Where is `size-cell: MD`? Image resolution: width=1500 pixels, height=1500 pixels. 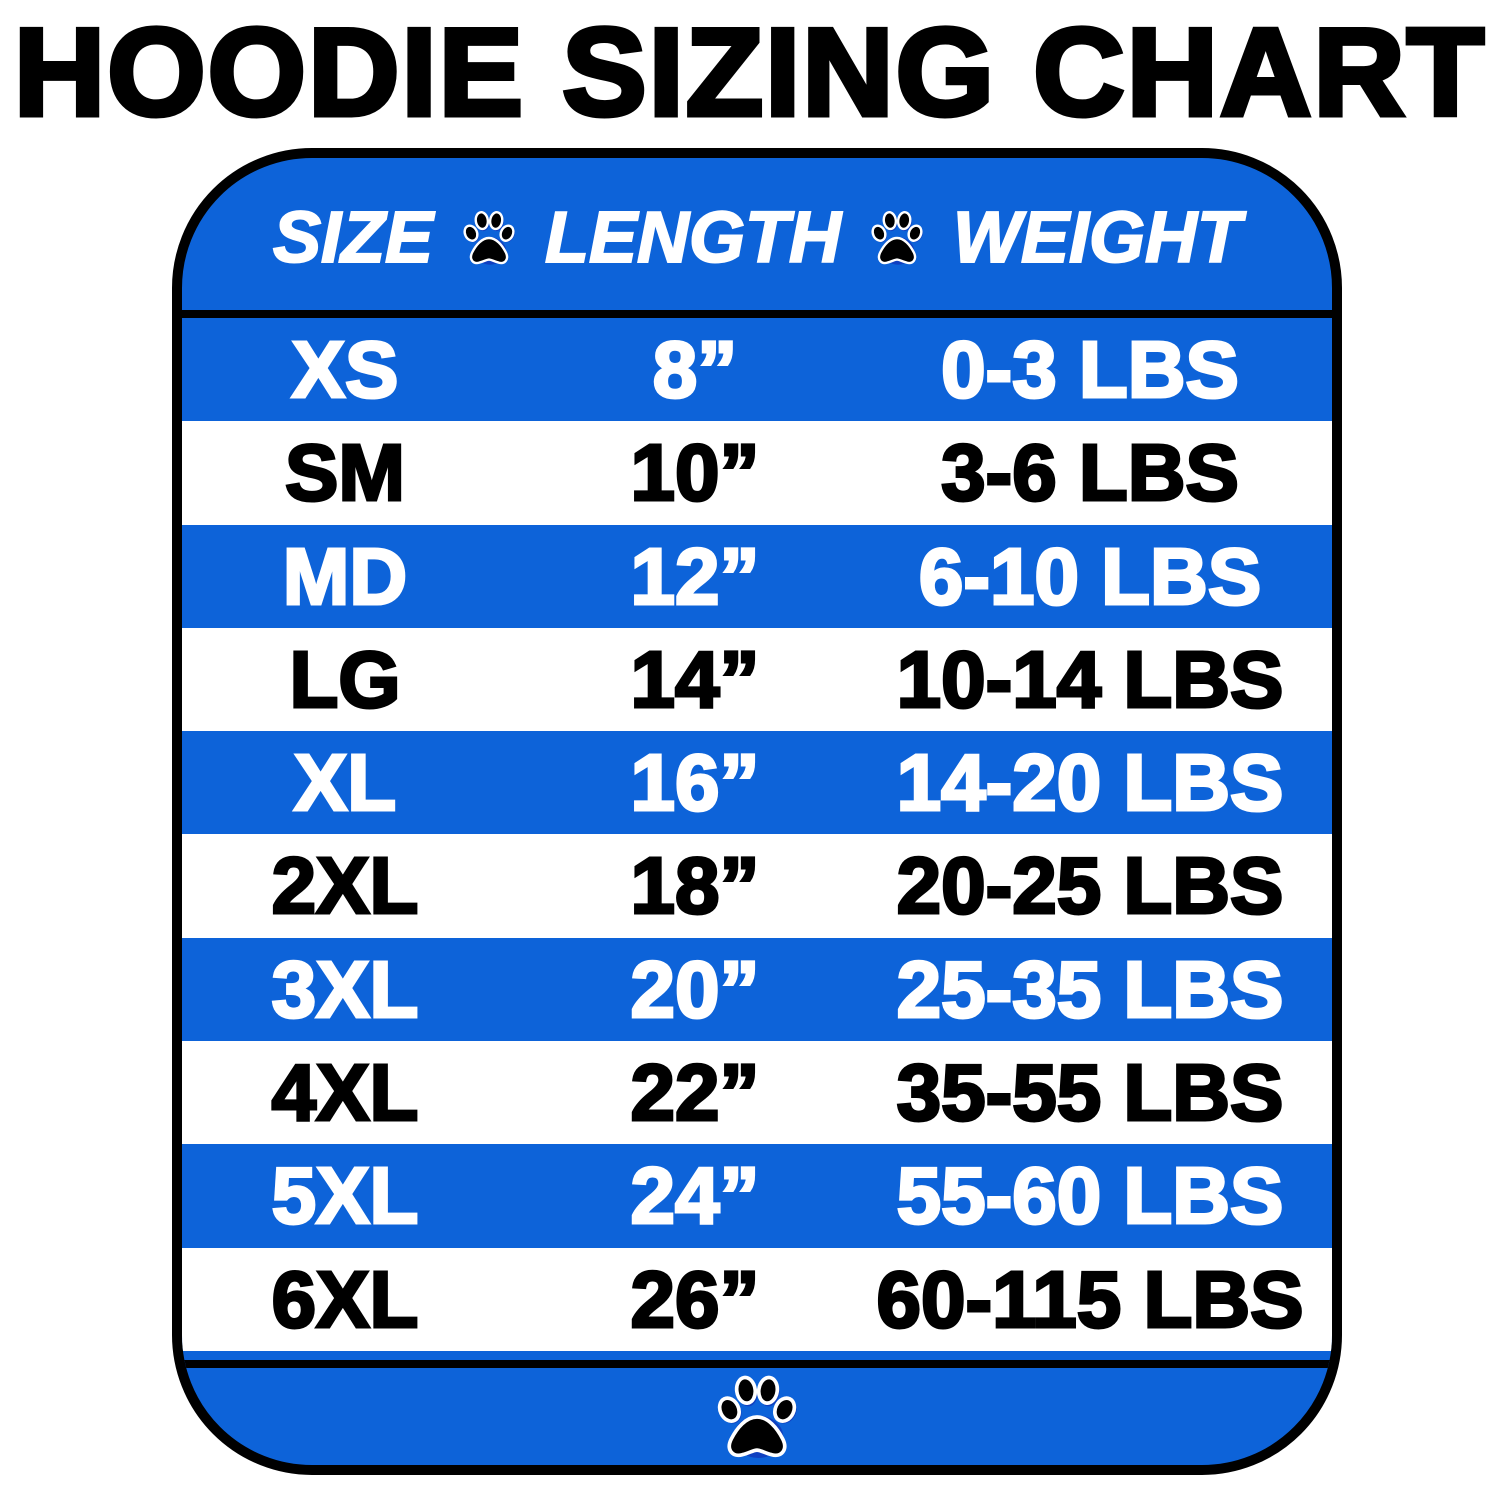
size-cell: MD is located at coordinates (344, 576).